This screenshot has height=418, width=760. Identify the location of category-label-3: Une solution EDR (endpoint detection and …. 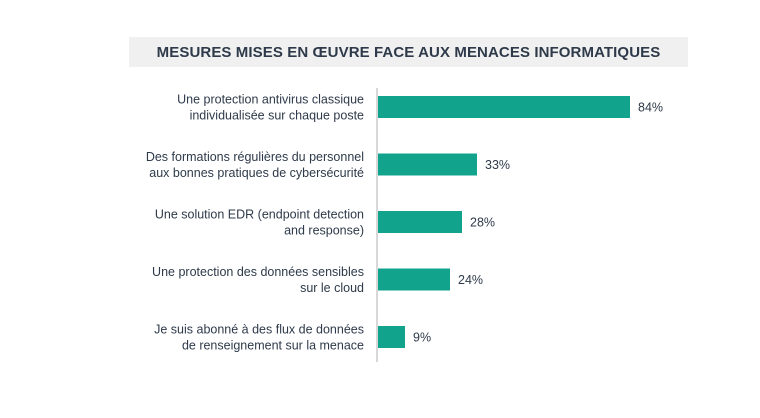
(259, 223).